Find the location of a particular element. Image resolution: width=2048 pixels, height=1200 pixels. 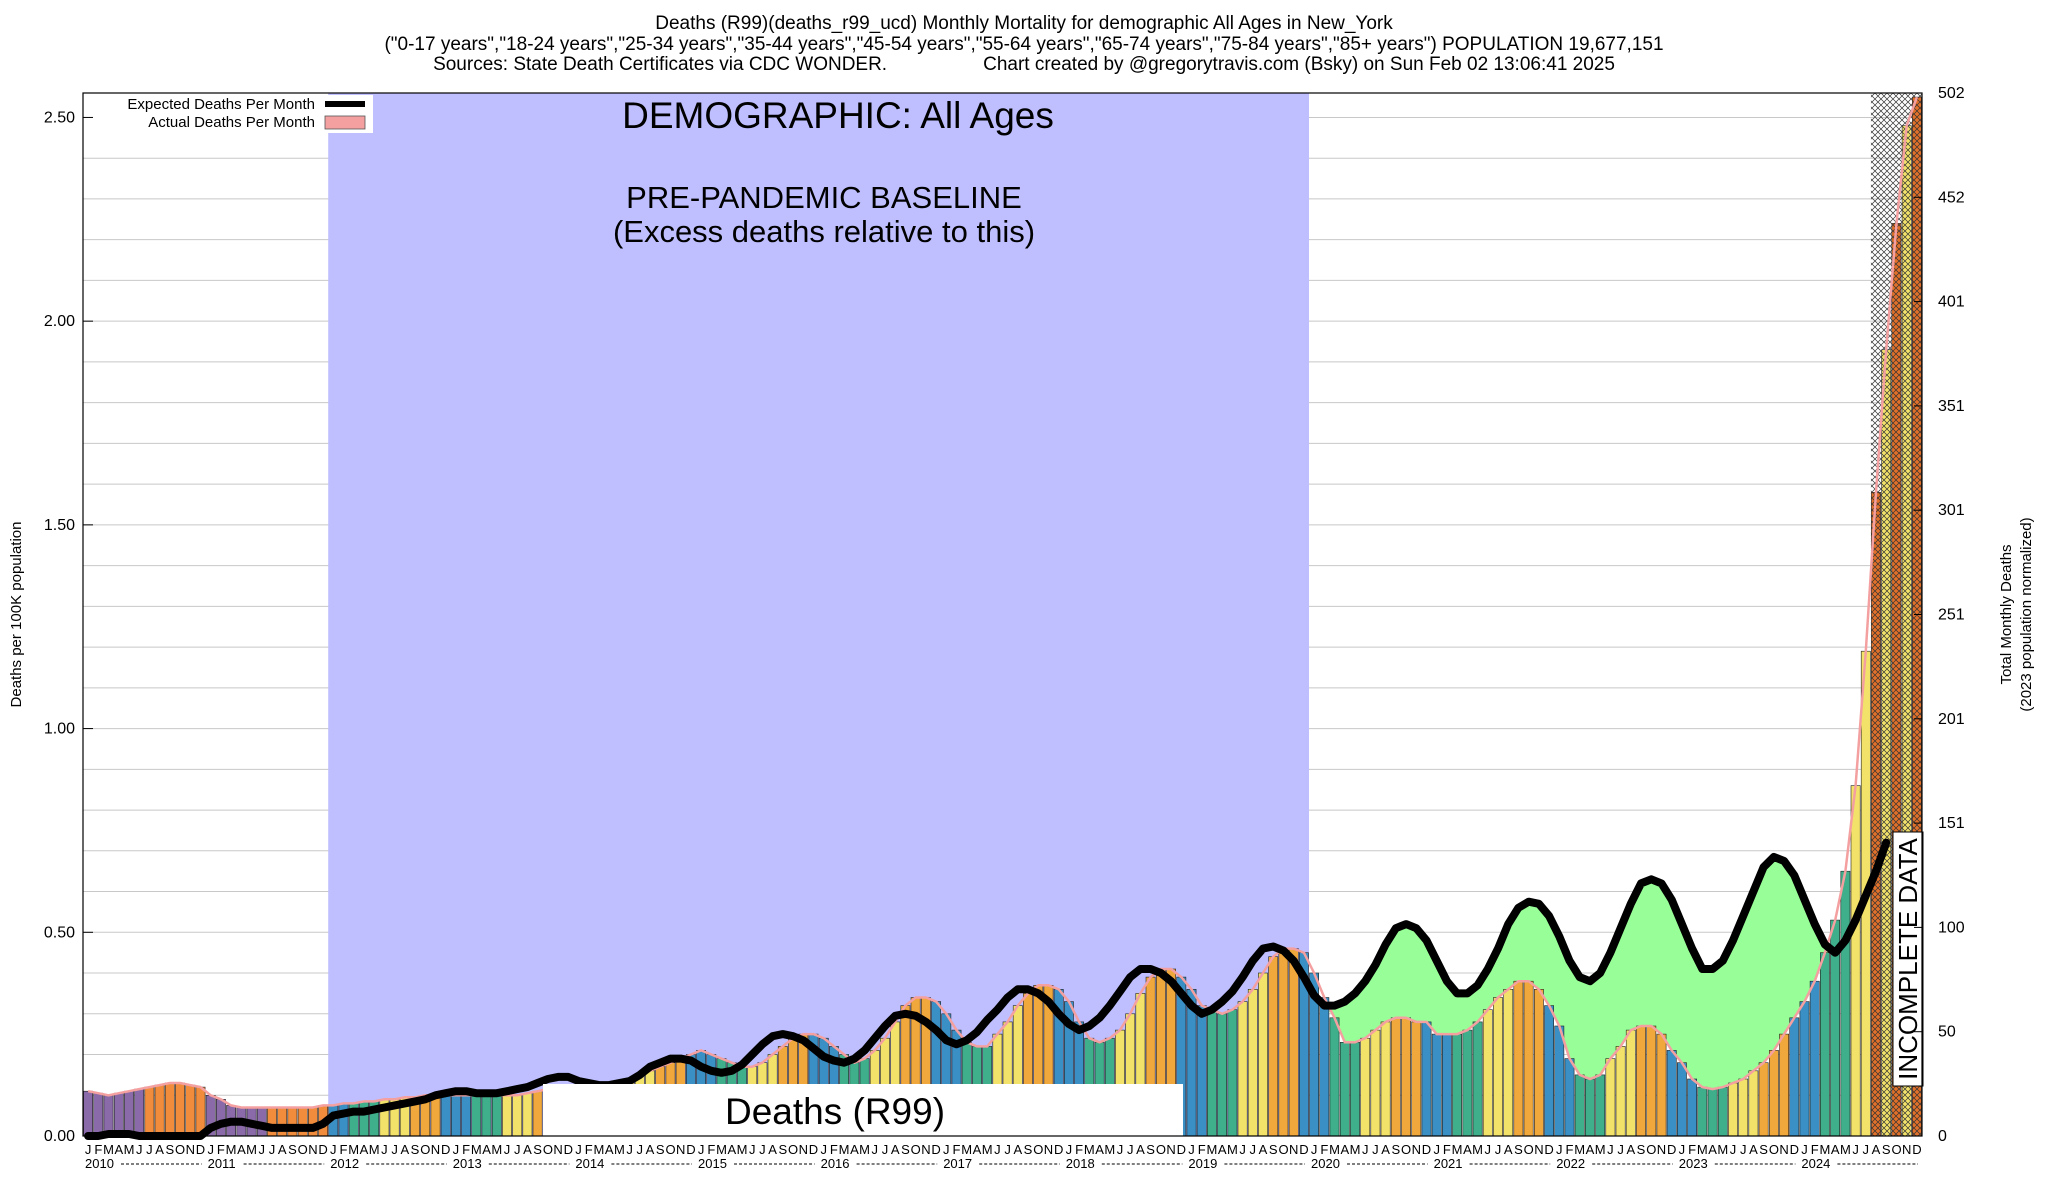

cause-label: Deaths (R99) is located at coordinates (835, 1111).